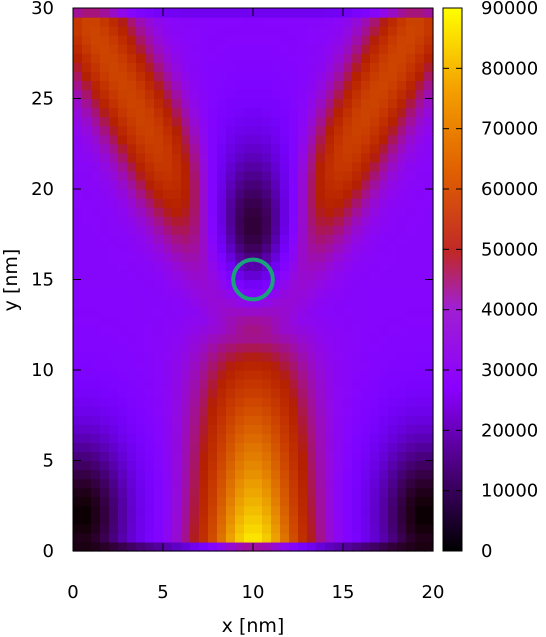 The image size is (546, 637). Describe the element at coordinates (486, 551) in the screenshot. I see `colorbar-tick-label: 0` at that location.